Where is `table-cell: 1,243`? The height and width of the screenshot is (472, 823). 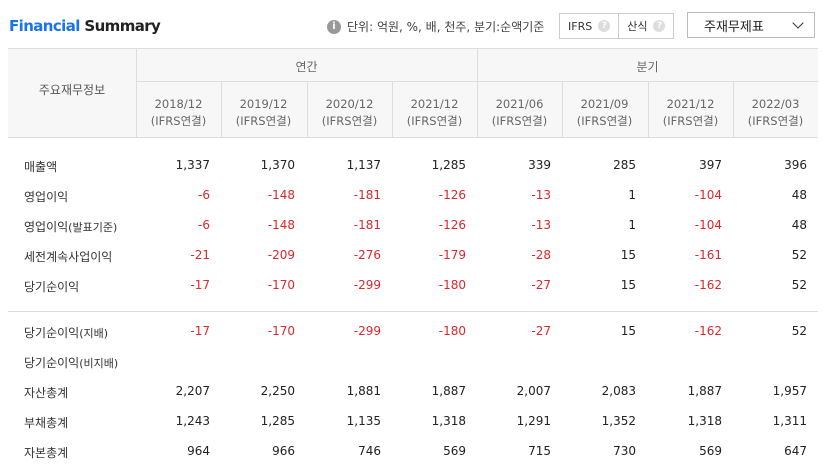 table-cell: 1,243 is located at coordinates (192, 421).